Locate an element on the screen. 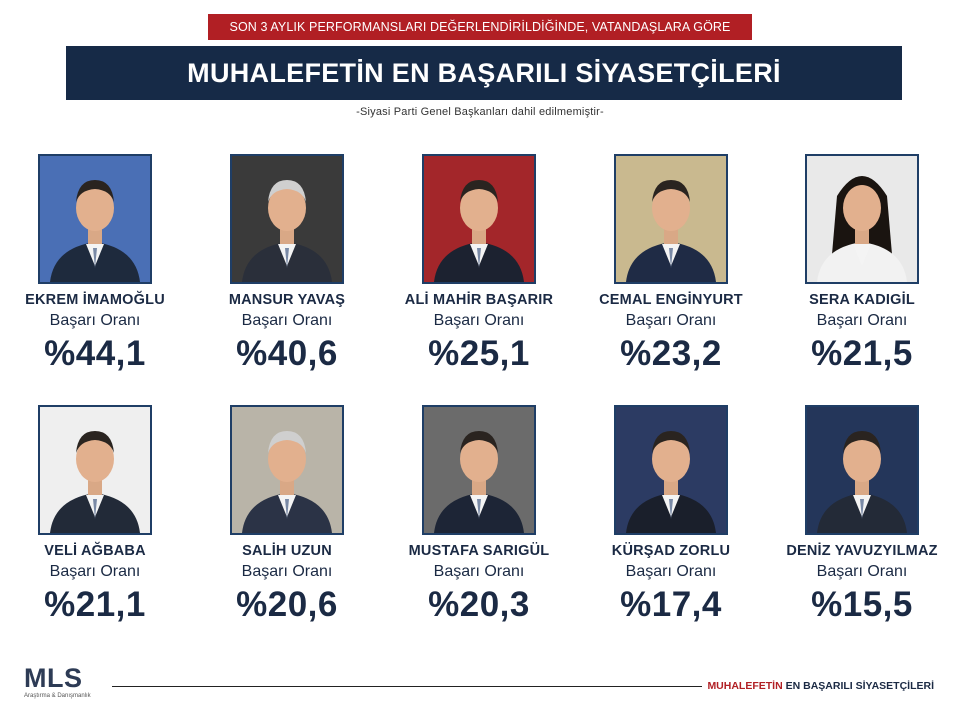 The image size is (960, 720). politician-card: VELİ AĞBABA Başarı Oranı %21,1 is located at coordinates (95, 515).